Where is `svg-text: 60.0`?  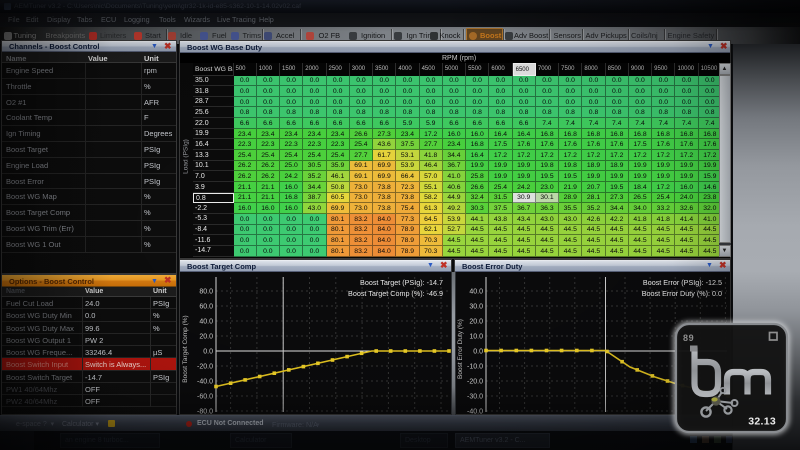 svg-text: 60.0 is located at coordinates (206, 307).